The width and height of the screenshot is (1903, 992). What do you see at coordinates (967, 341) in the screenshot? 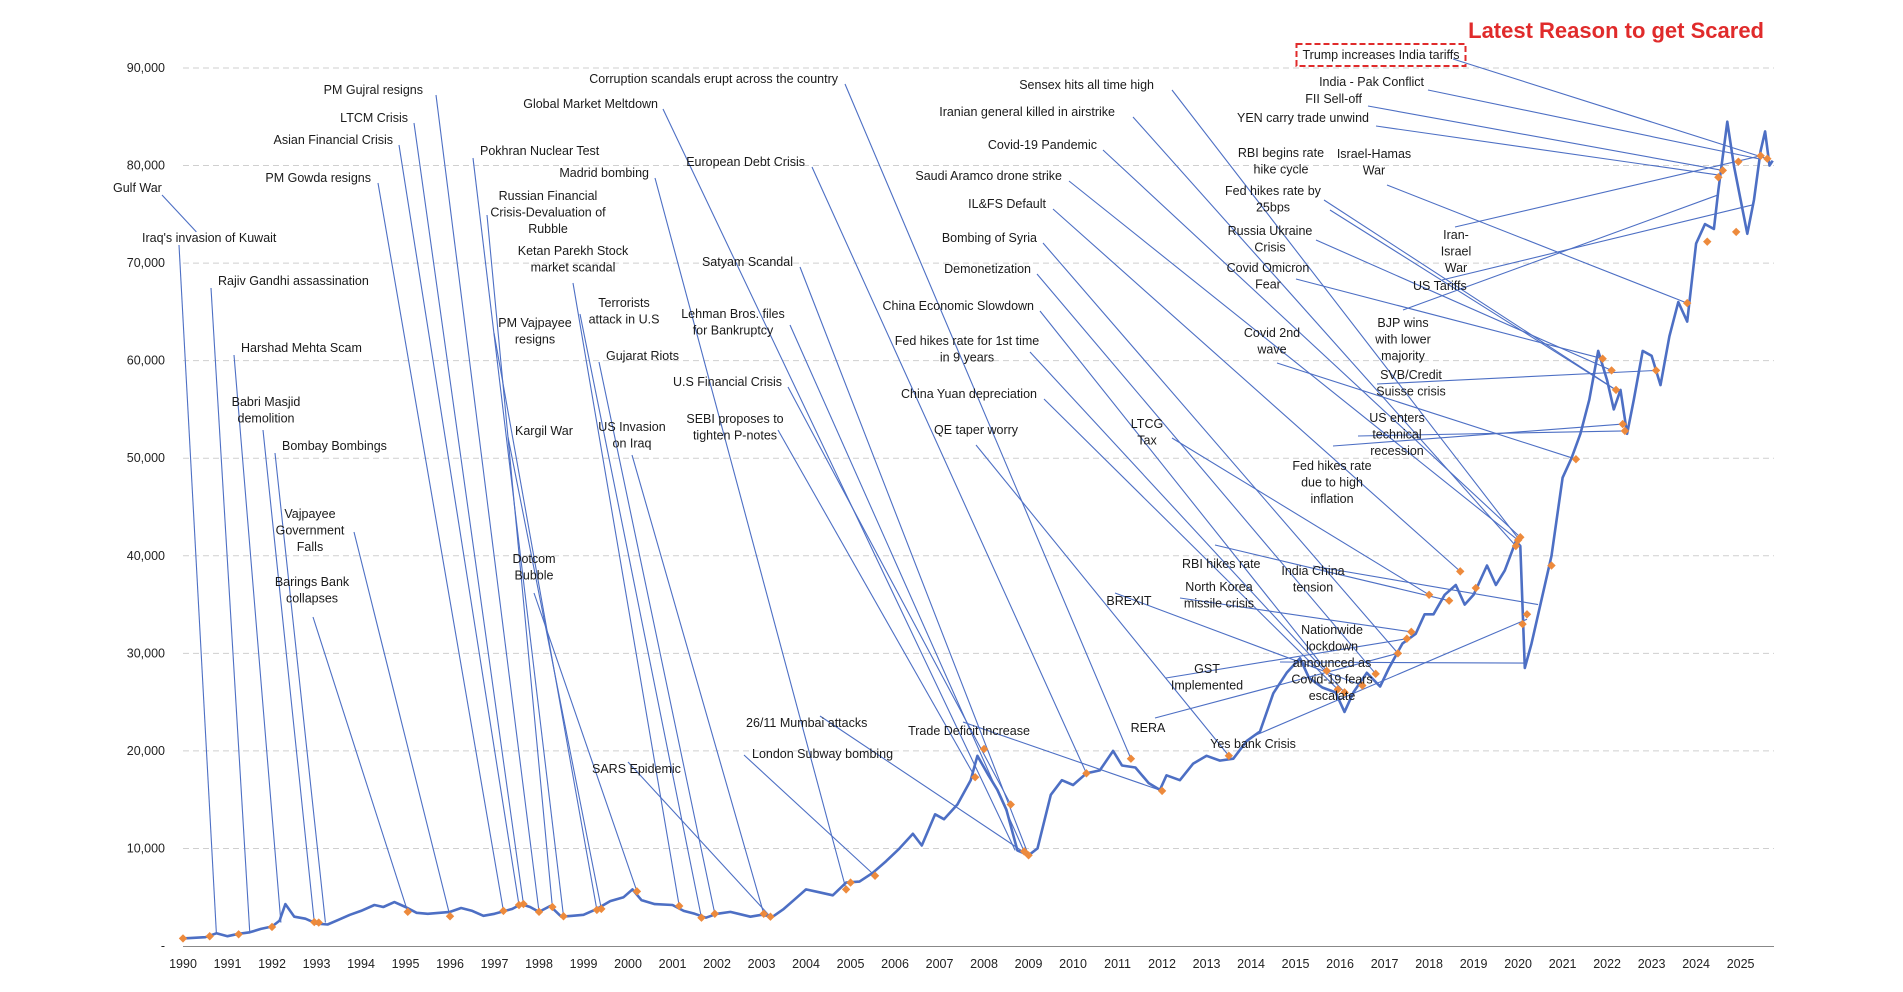
I see `annotation-line: Fed hikes rate for 1st time` at bounding box center [967, 341].